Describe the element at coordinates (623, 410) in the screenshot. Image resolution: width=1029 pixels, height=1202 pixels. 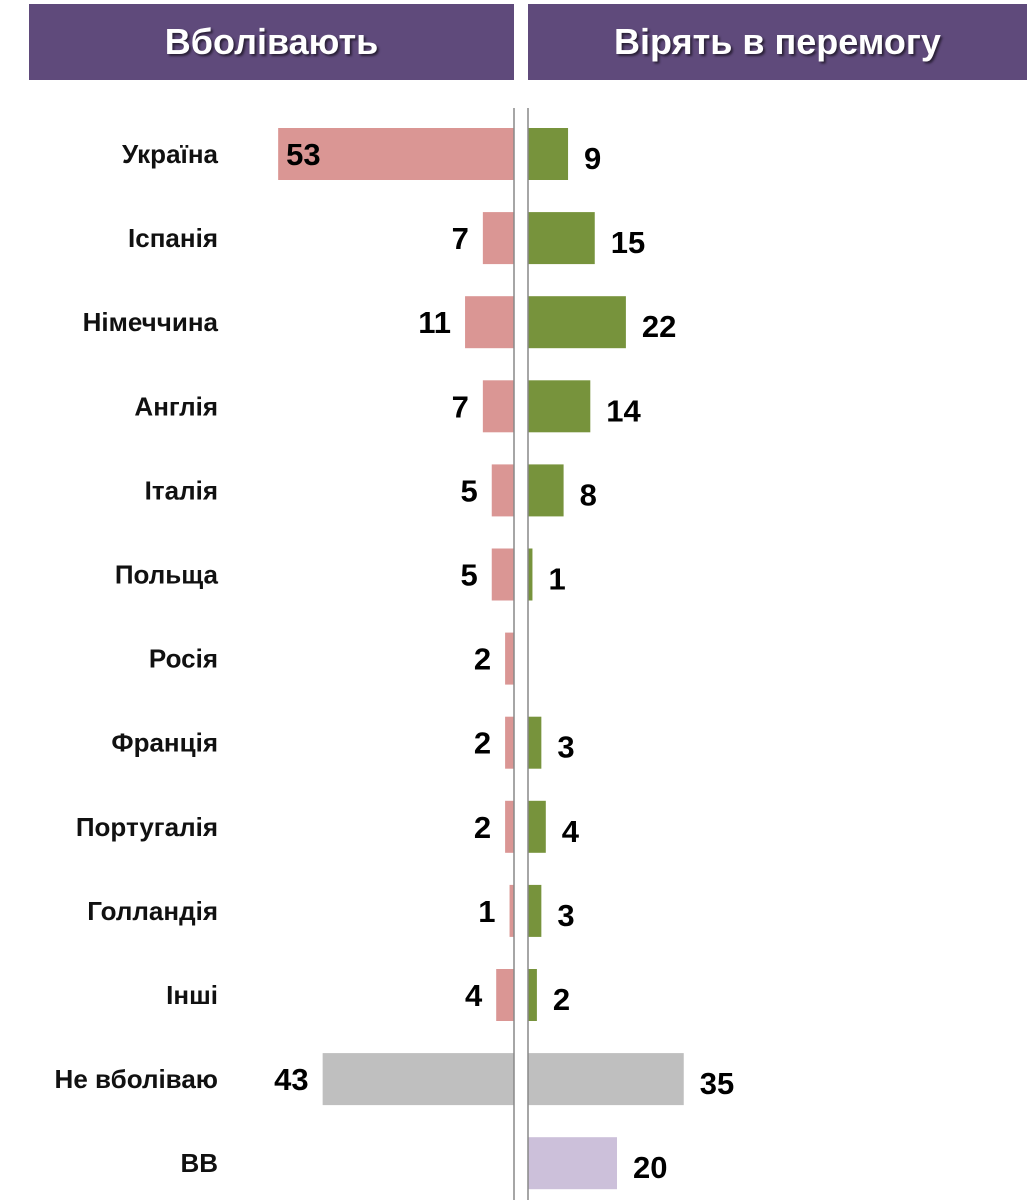
I see `believe-value-label: 14` at that location.